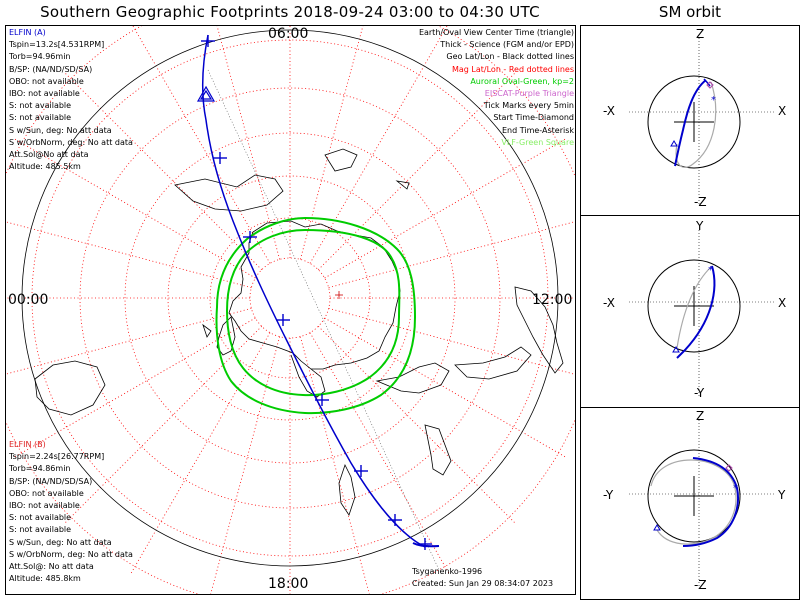 The width and height of the screenshot is (800, 603). What do you see at coordinates (27, 444) in the screenshot?
I see `elfin-b-name: ELFIN (B)` at bounding box center [27, 444].